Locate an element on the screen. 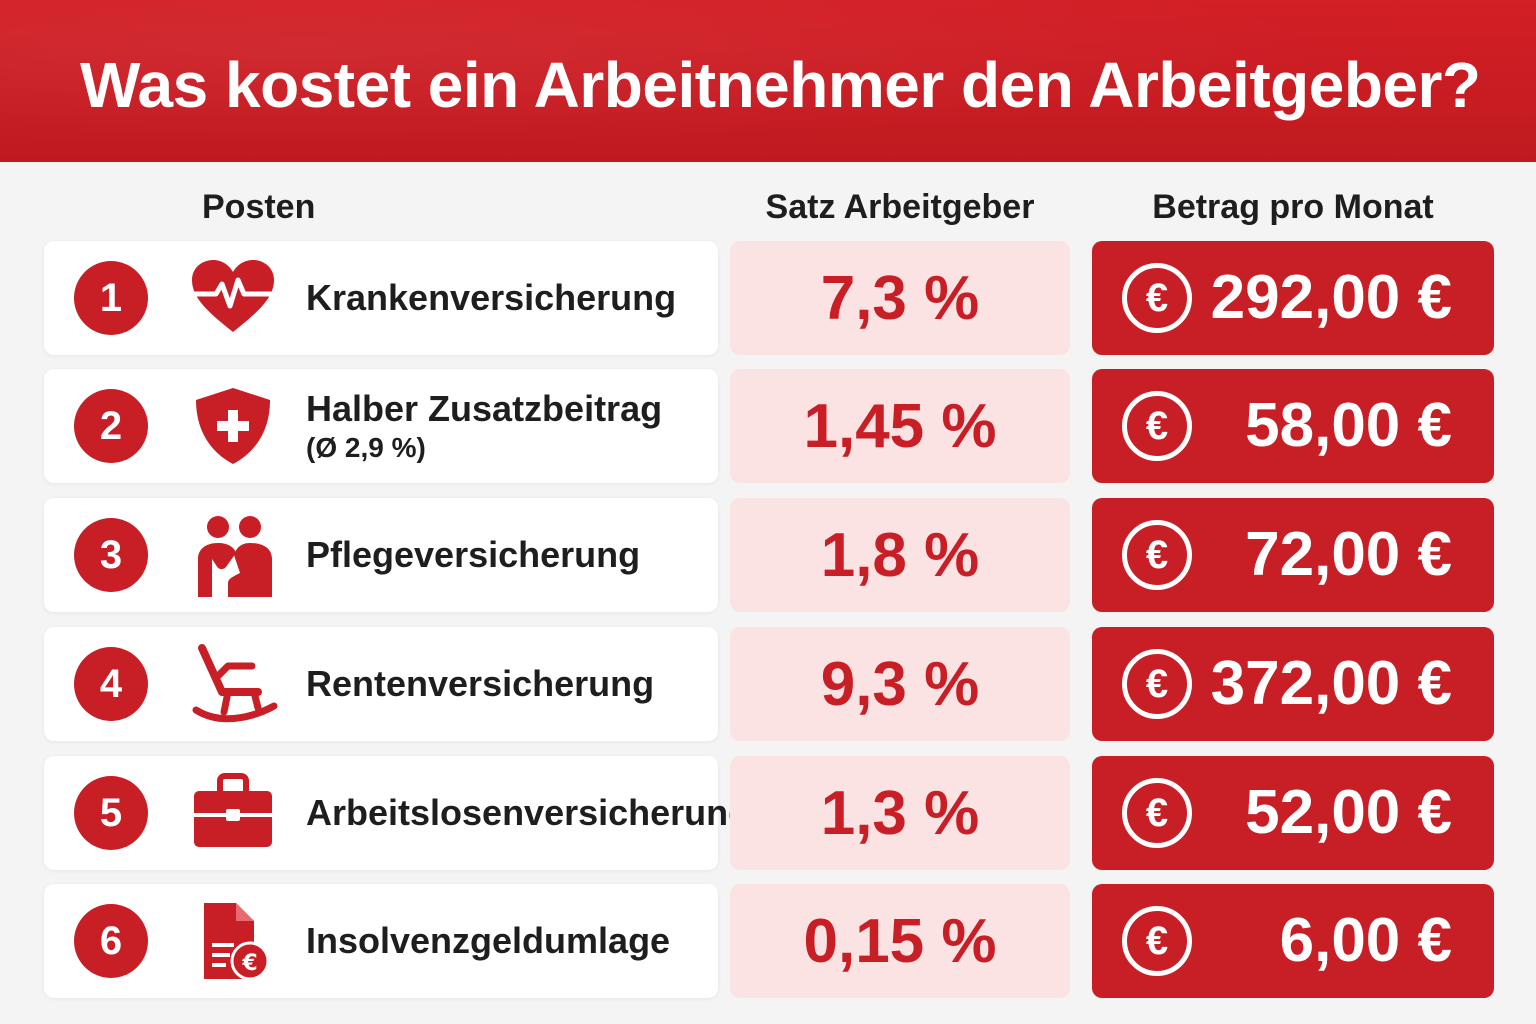 This screenshot has width=1536, height=1024. amount-value: 72,00 € is located at coordinates (1348, 554).